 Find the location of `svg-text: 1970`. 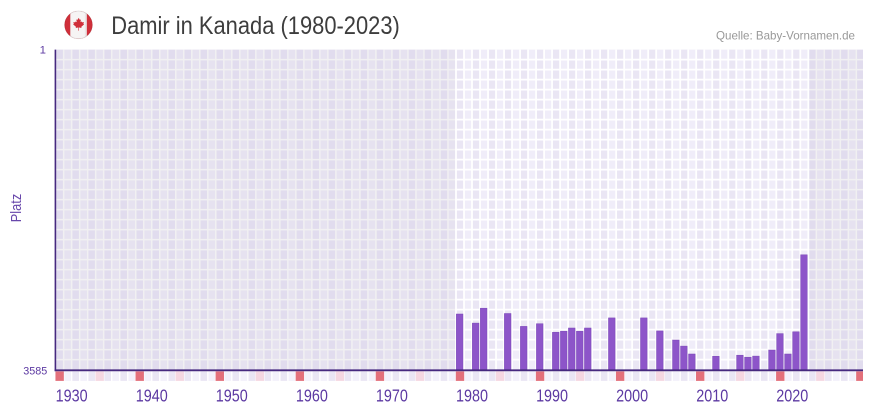

svg-text: 1970 is located at coordinates (392, 396).